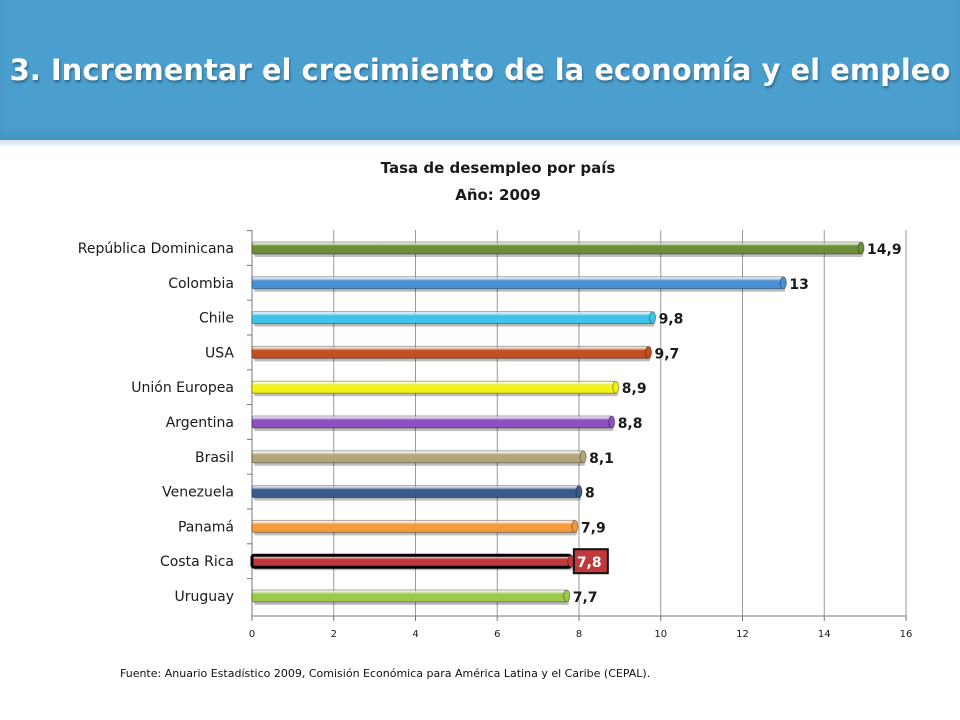  Describe the element at coordinates (413, 526) in the screenshot. I see `bar-panam-` at that location.